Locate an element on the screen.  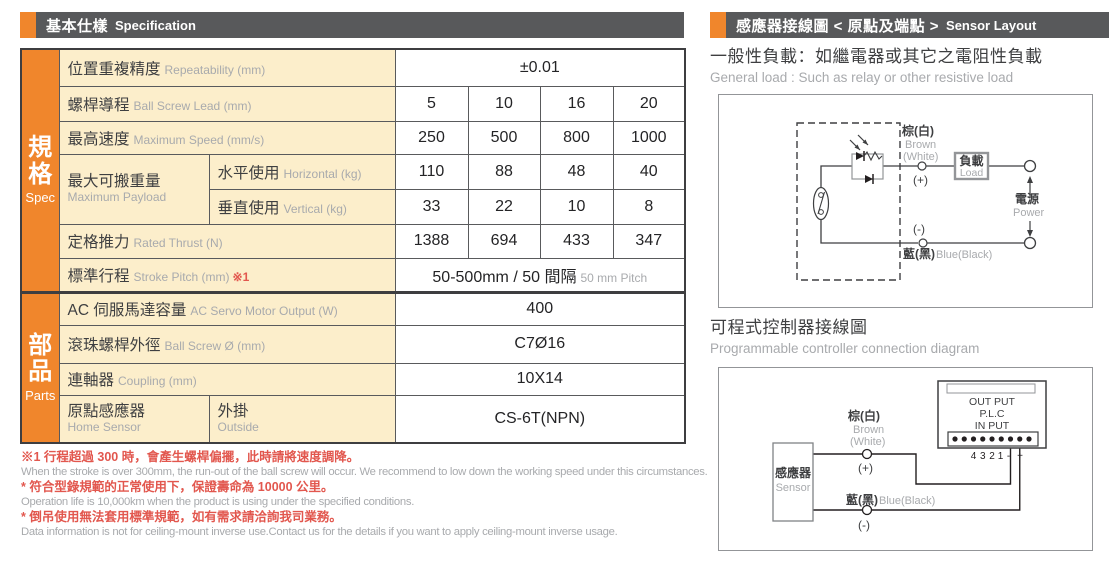
plc-input-label: IN PUT is located at coordinates (992, 426).